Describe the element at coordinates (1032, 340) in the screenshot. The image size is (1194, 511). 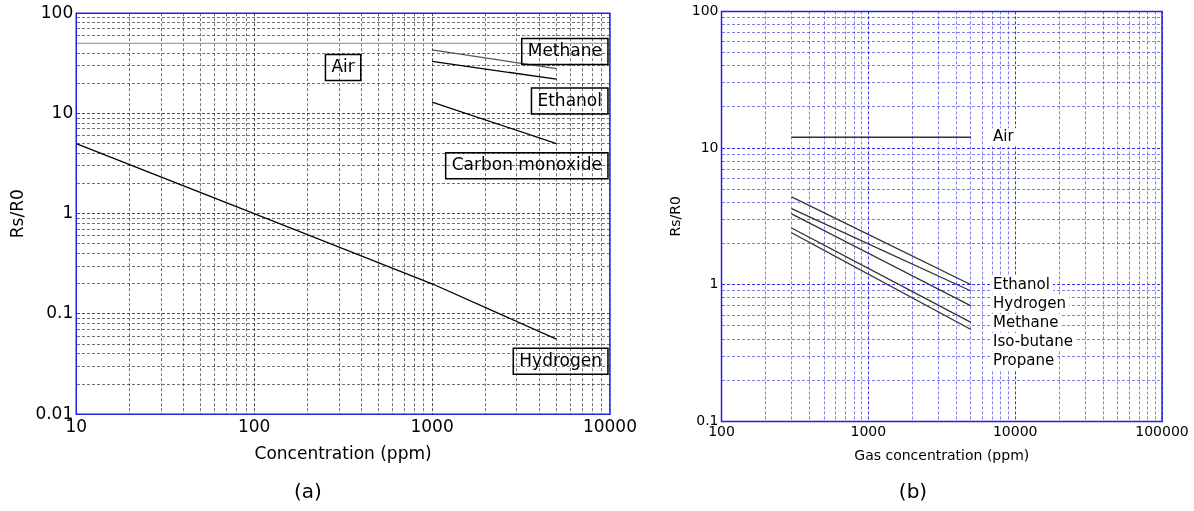
I see `series-label: Iso-butane` at that location.